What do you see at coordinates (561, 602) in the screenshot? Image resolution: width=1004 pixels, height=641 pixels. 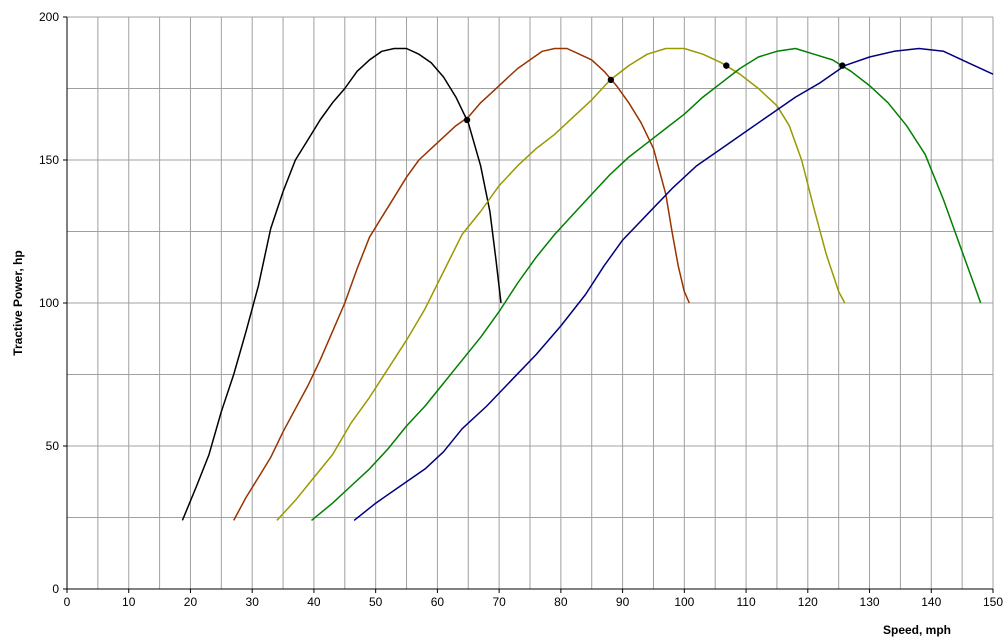 I see `x-tick-label: 80` at bounding box center [561, 602].